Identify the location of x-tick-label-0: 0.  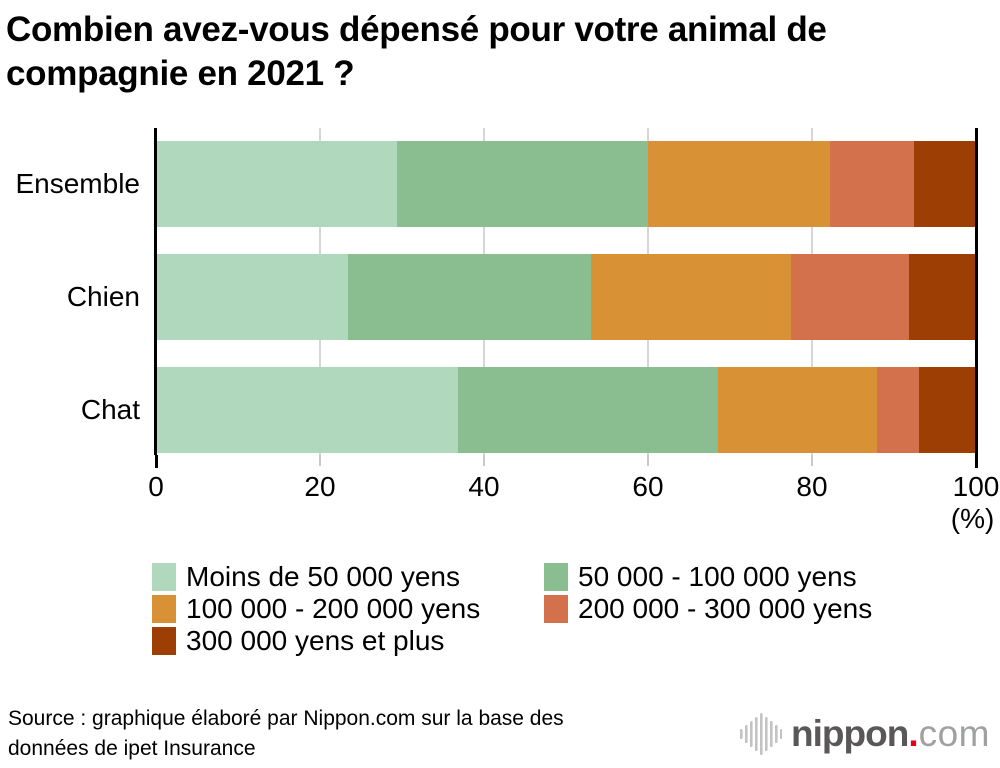
(156, 487).